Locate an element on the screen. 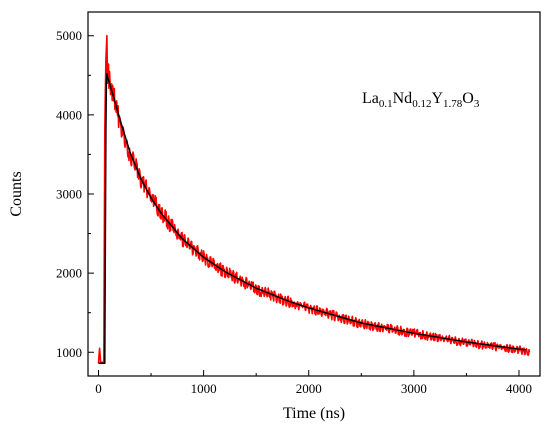 Image resolution: width=550 pixels, height=436 pixels. x-tick-label: 2000 is located at coordinates (309, 388).